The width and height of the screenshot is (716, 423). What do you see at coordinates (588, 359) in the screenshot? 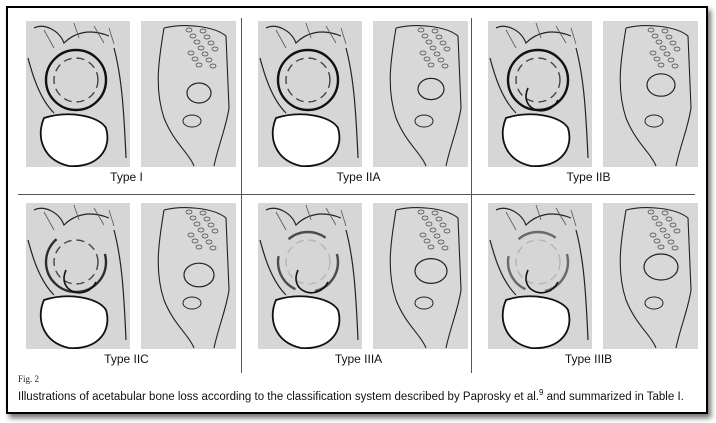
I see `panel-label: Type IIIB` at bounding box center [588, 359].